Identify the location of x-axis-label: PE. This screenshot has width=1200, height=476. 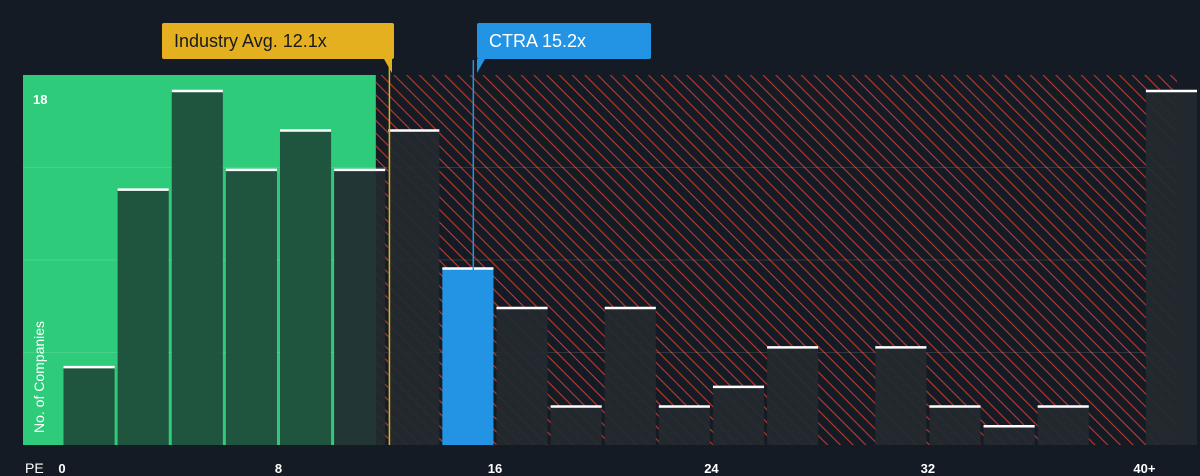
(34, 468).